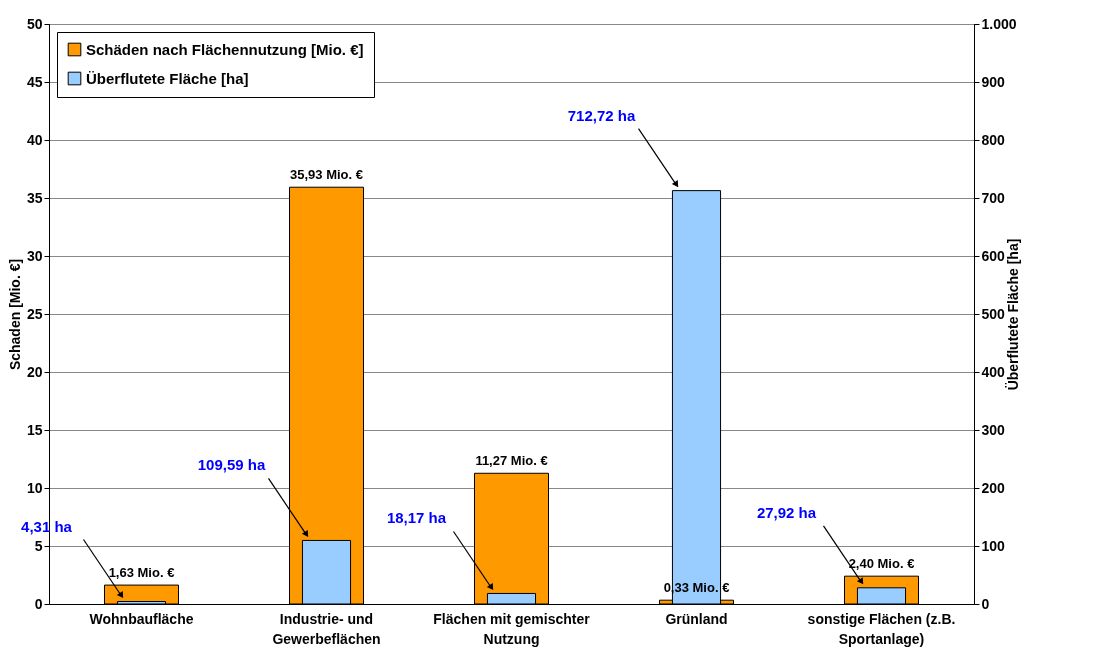 The image size is (1107, 655). I want to click on y-tick-label: 35, so click(34, 197).